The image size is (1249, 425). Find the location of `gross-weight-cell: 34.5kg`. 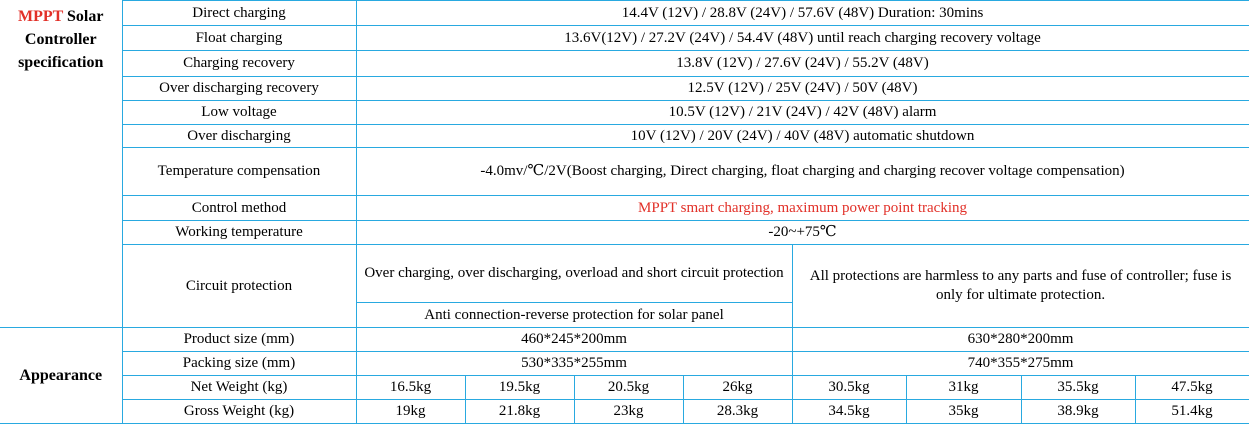

gross-weight-cell: 34.5kg is located at coordinates (849, 411).